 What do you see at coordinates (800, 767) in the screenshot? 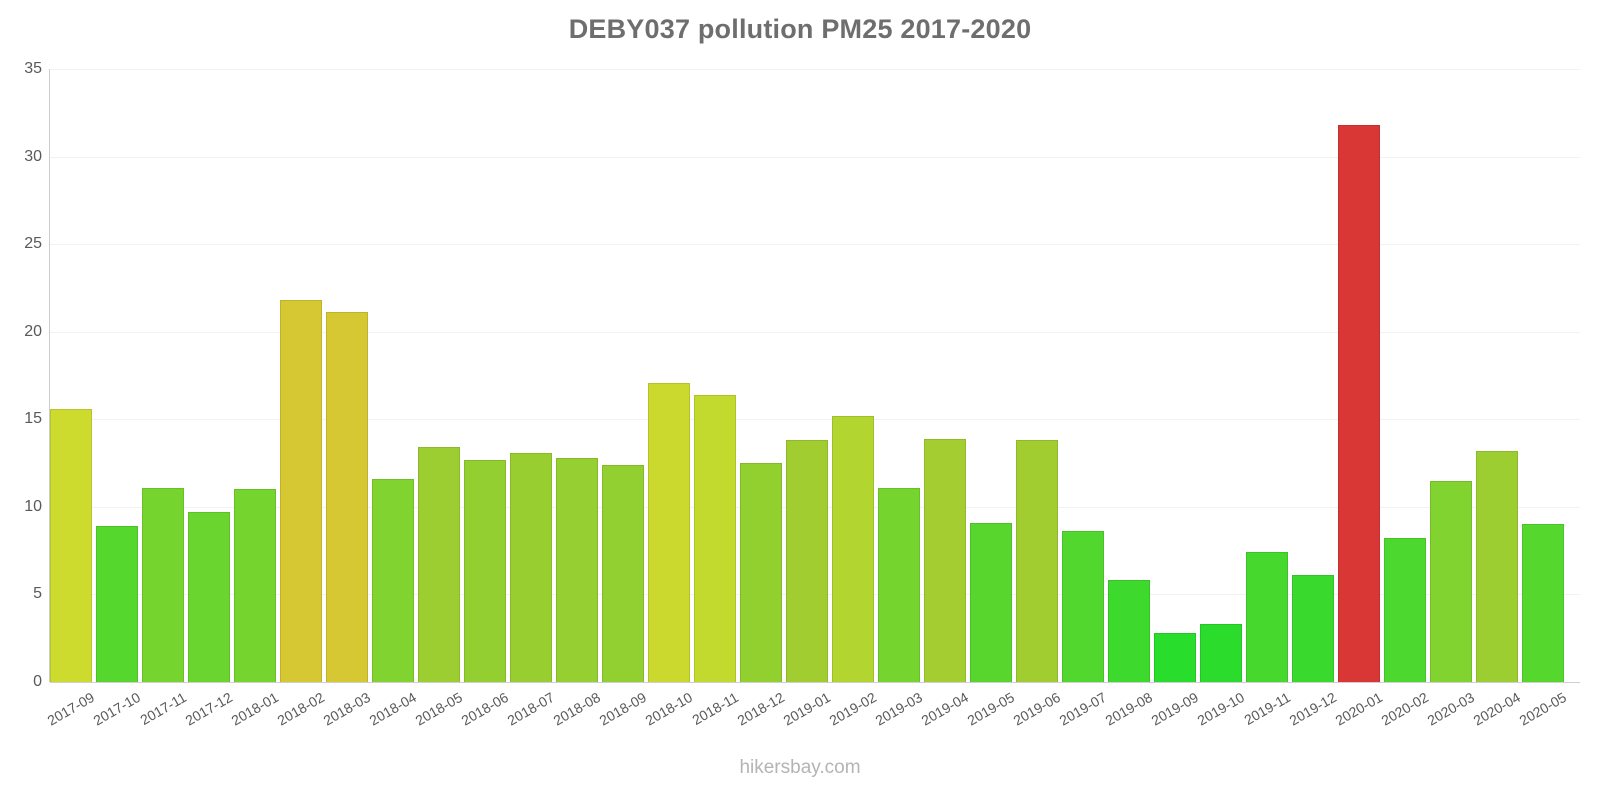
I see `footer-credit: hikersbay.com` at bounding box center [800, 767].